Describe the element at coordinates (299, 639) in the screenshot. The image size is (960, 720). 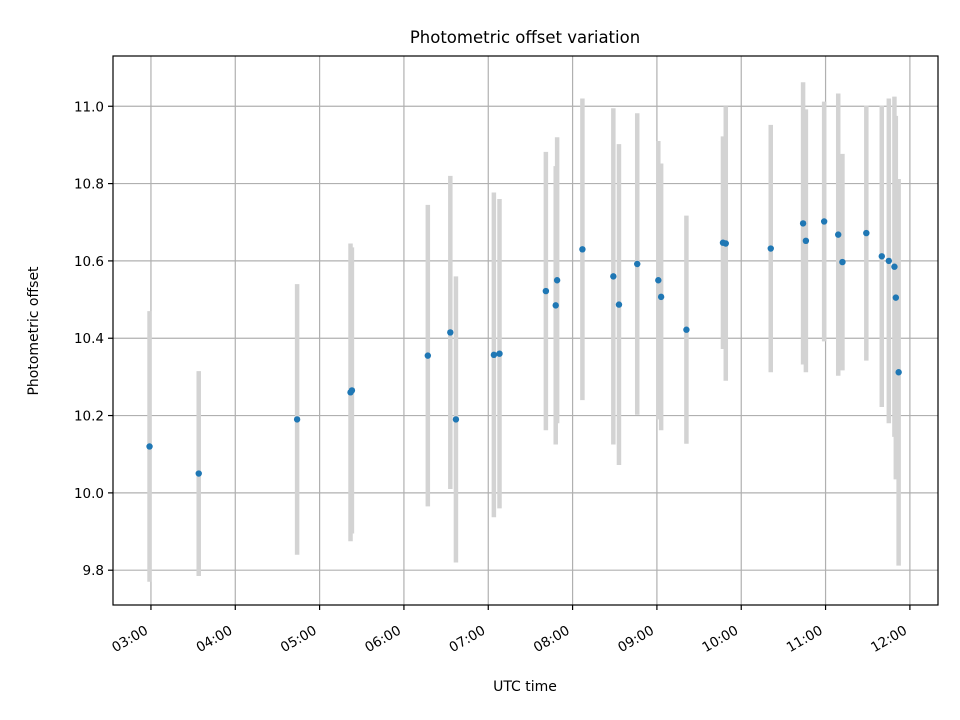
I see `x-tick-label: 05:00` at that location.